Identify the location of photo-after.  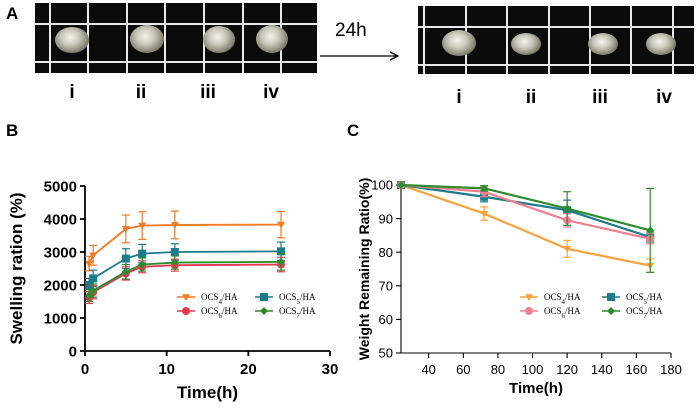
(556, 40).